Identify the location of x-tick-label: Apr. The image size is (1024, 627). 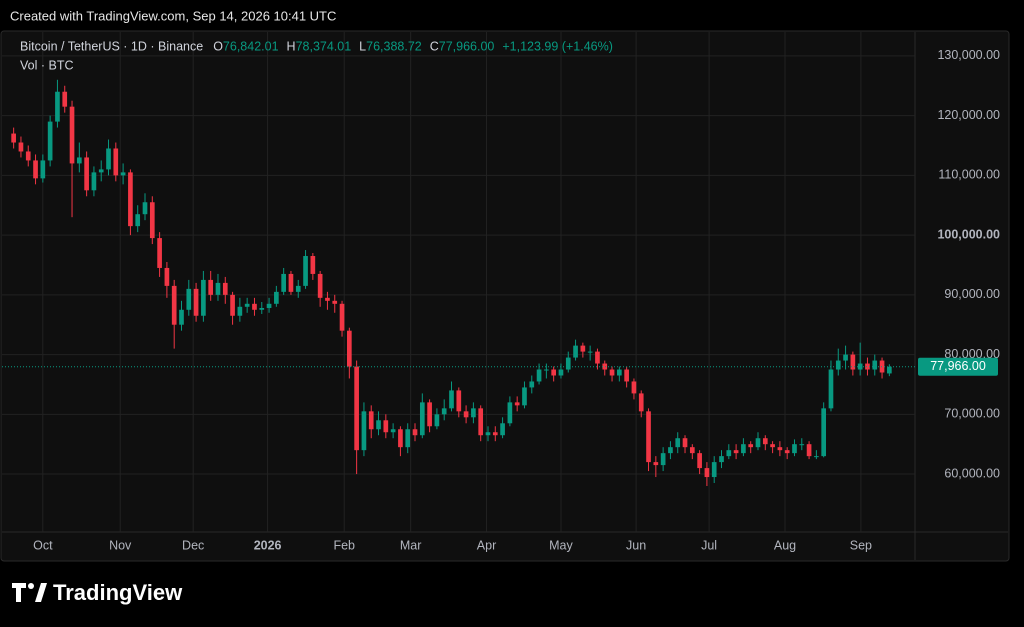
(486, 545).